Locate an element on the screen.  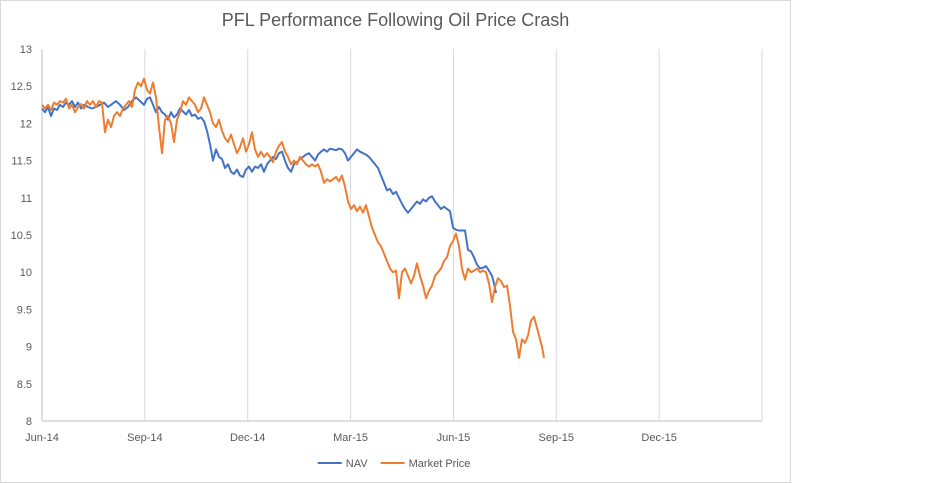
y-tick-label: 10 is located at coordinates (26, 273).